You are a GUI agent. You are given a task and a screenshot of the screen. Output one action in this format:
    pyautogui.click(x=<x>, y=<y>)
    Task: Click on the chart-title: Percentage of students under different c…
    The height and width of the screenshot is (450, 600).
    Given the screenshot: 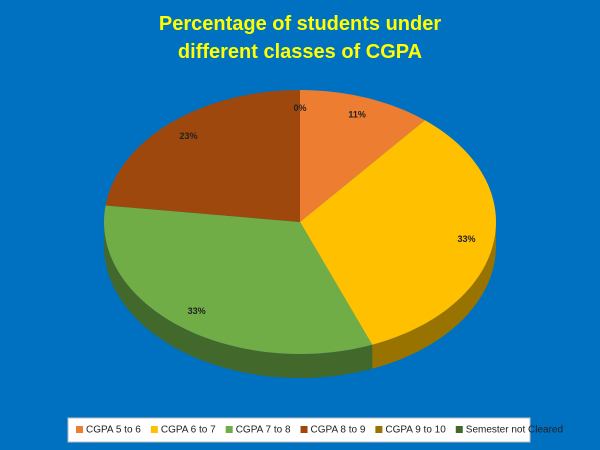 What is the action you would take?
    pyautogui.click(x=300, y=38)
    